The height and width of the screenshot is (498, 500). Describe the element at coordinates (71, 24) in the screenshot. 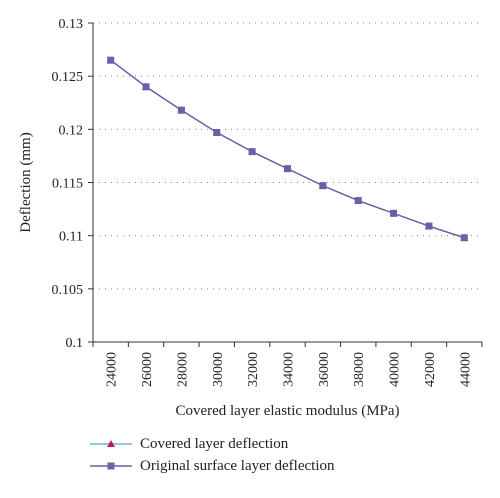

I see `y-tick-label: 0.13` at that location.